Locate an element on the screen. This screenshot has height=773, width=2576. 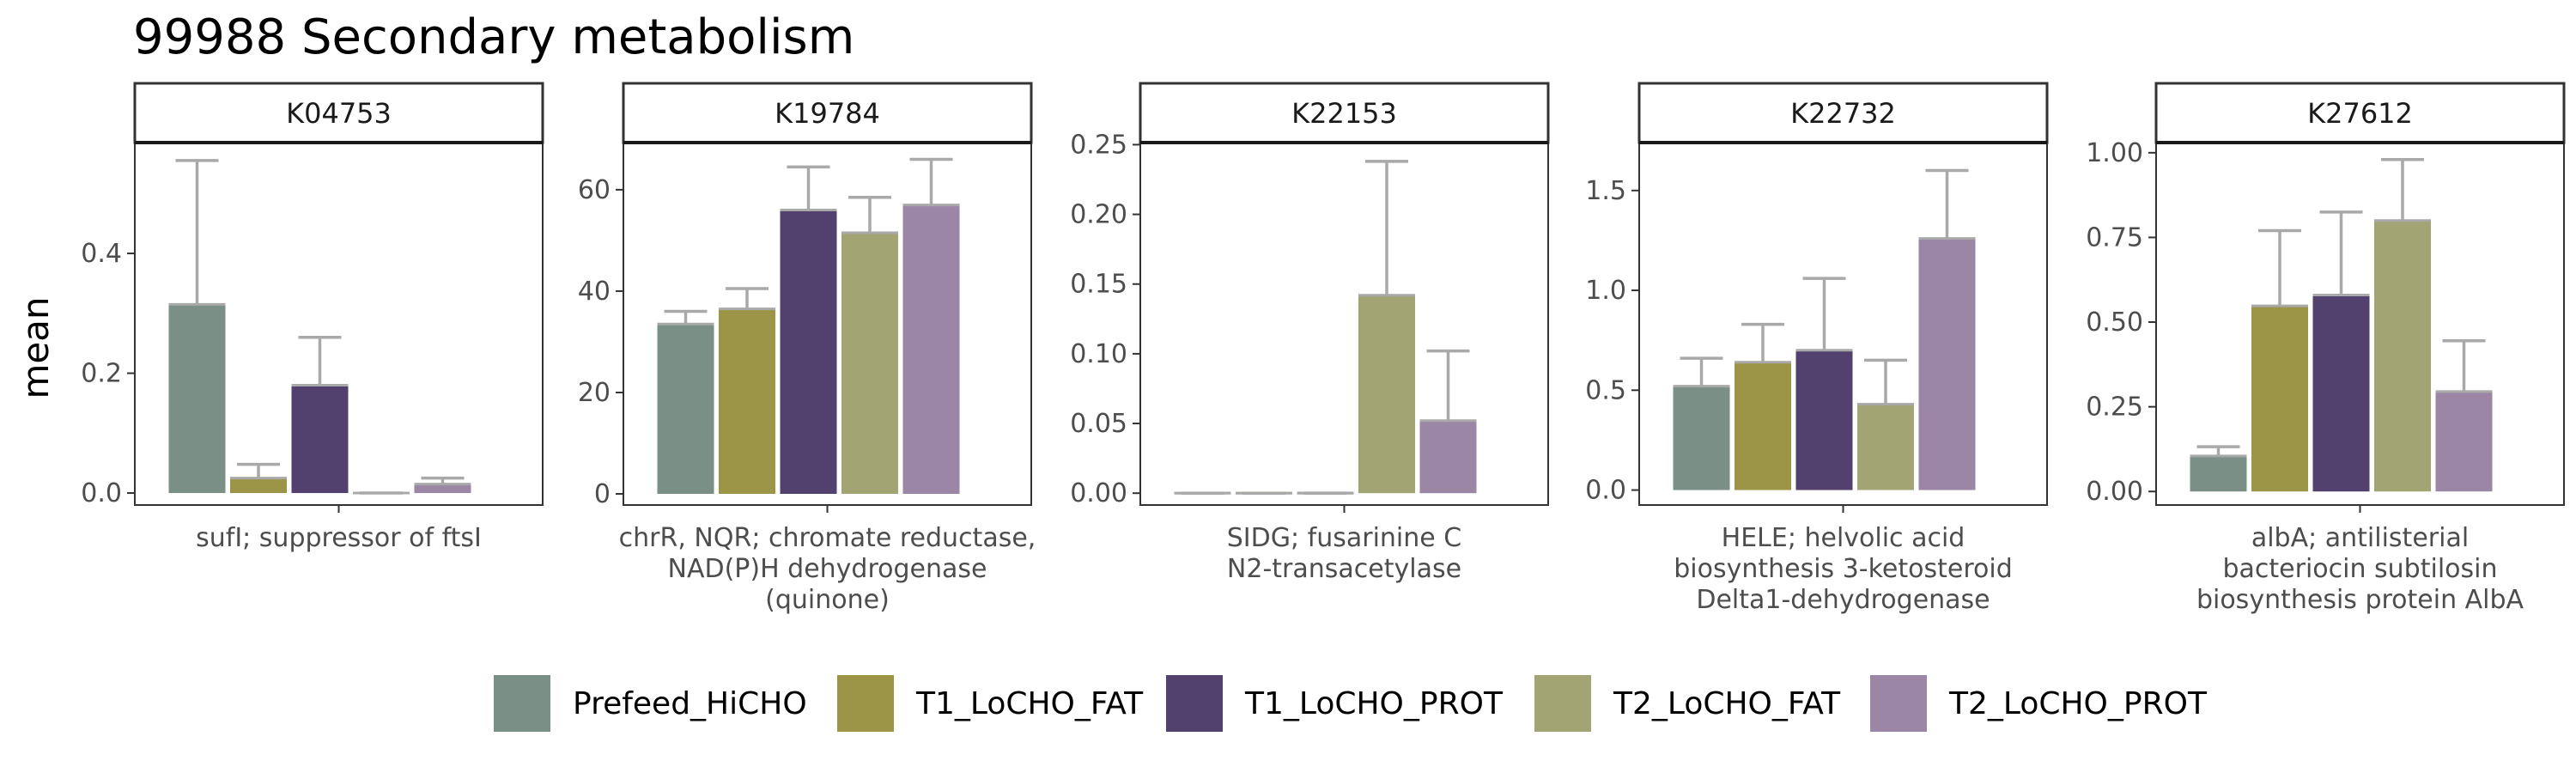
x-axis-label: Delta1-dehydrogenase is located at coordinates (1843, 600).